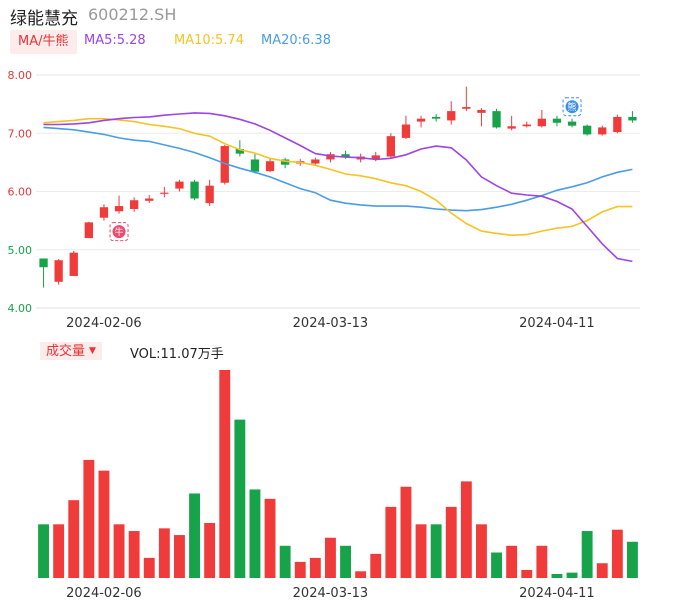 This screenshot has width=686, height=606. What do you see at coordinates (20, 250) in the screenshot?
I see `y-tick-label: 5.00` at bounding box center [20, 250].